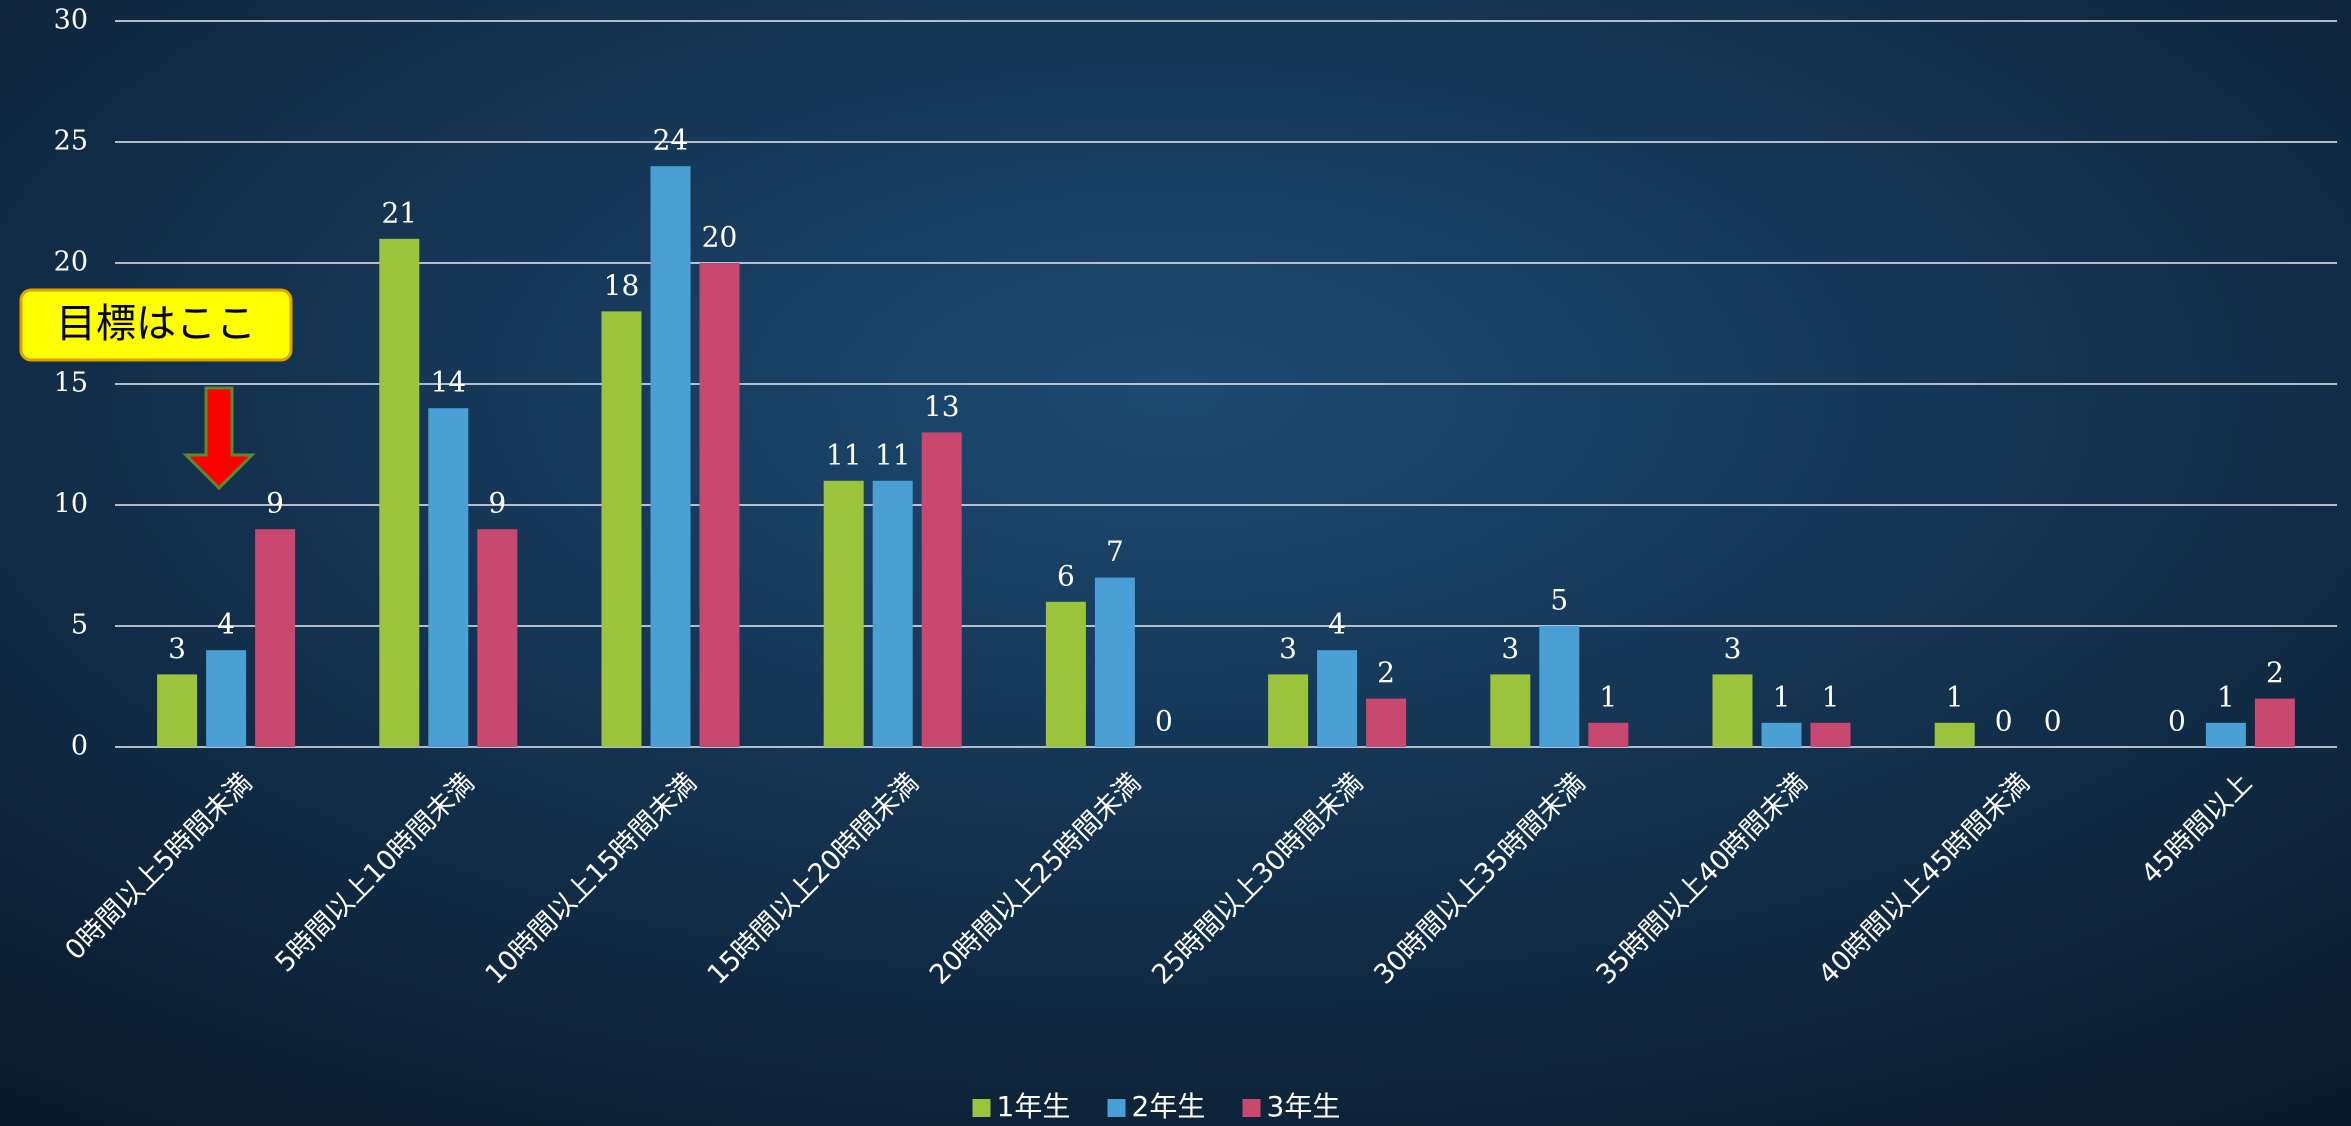  Describe the element at coordinates (79, 746) in the screenshot. I see `y-tick-label: 0` at that location.